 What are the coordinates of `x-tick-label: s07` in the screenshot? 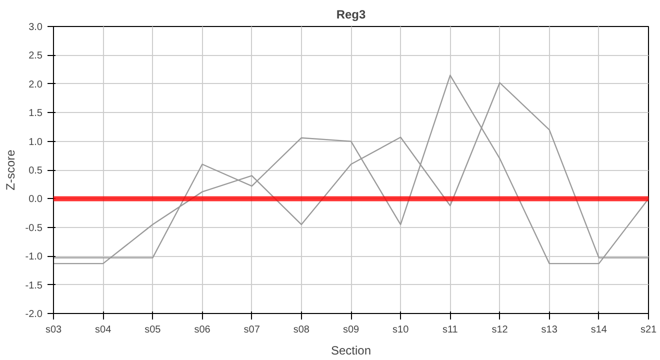 It's located at (252, 330).